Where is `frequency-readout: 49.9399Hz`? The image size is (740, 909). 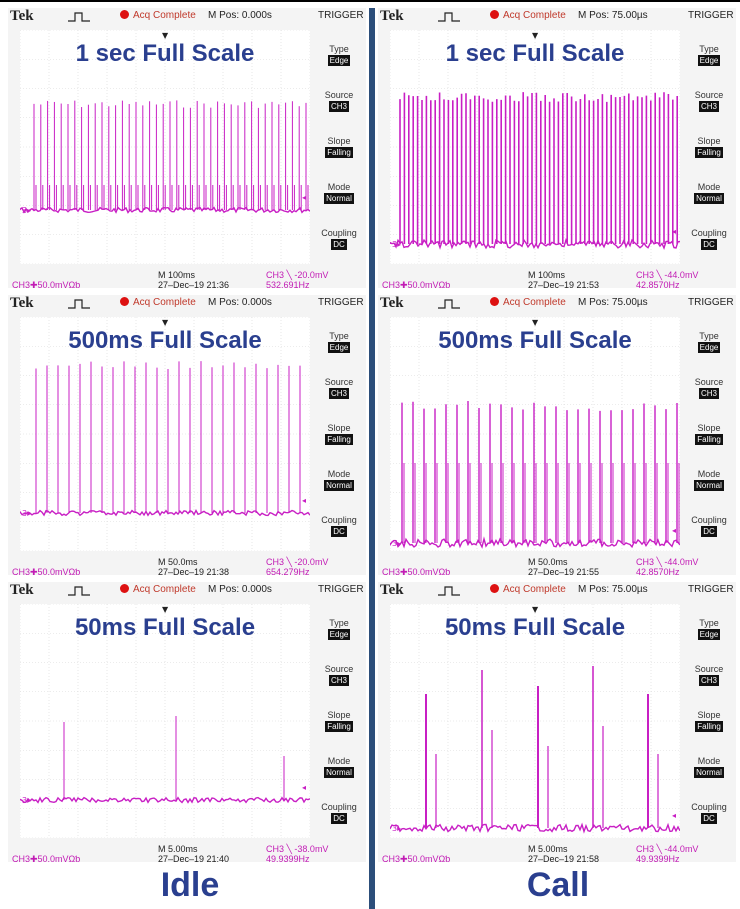
frequency-readout: 49.9399Hz is located at coordinates (288, 858).